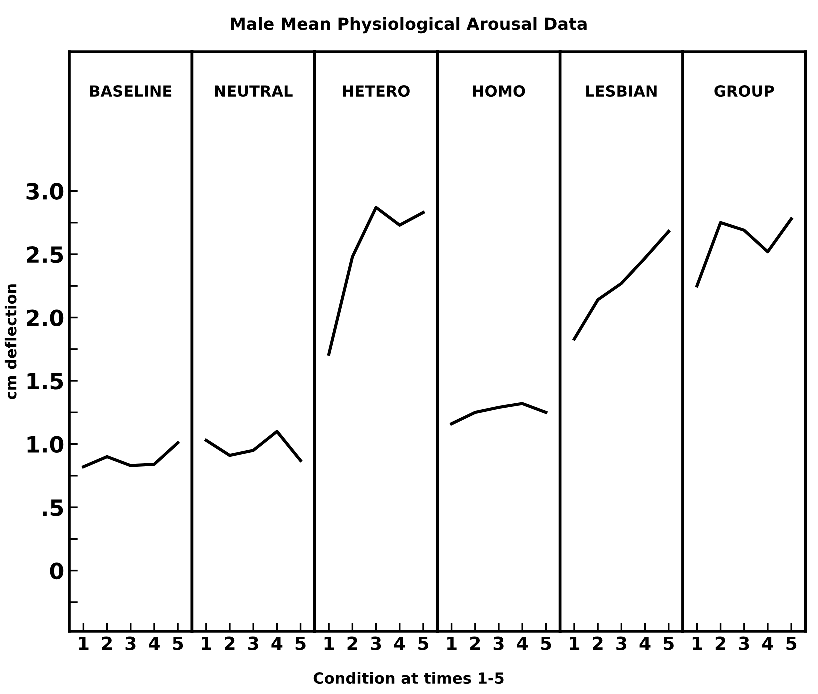 This screenshot has width=818, height=694. Describe the element at coordinates (53, 508) in the screenshot. I see `y-tick-label: .5` at that location.